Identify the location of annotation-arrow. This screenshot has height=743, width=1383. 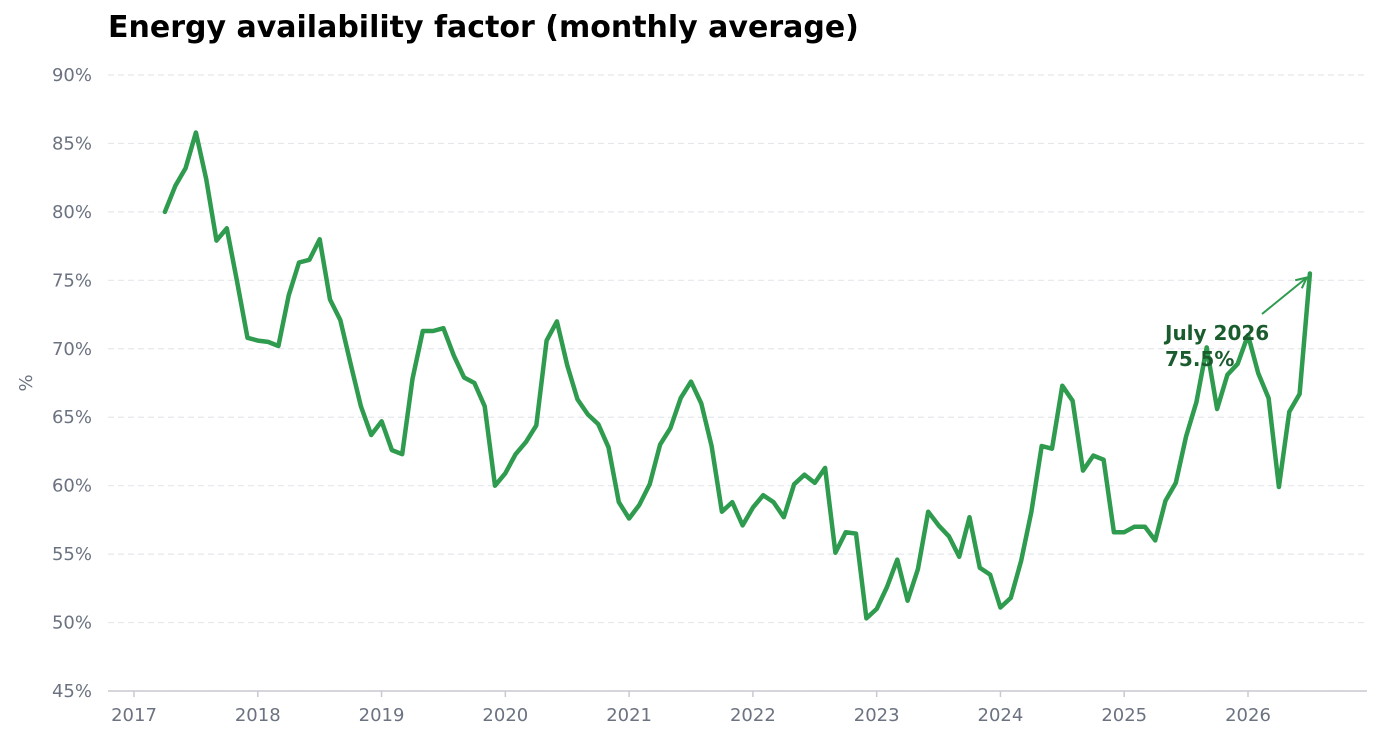
(1284, 295).